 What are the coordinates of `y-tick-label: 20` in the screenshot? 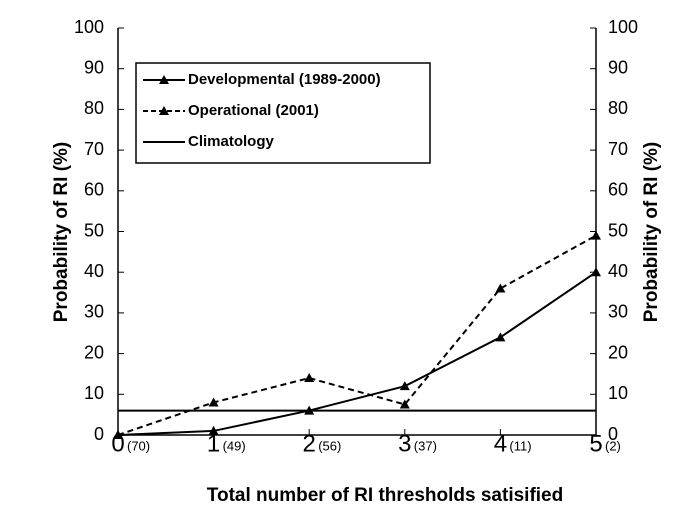 It's located at (94, 352).